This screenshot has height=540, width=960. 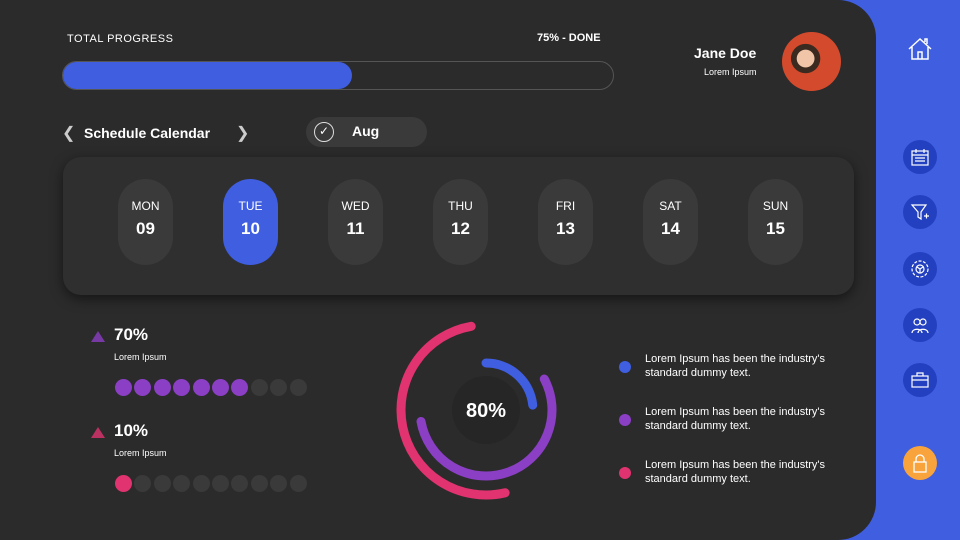 I want to click on day-wed: WED 11, so click(x=355, y=222).